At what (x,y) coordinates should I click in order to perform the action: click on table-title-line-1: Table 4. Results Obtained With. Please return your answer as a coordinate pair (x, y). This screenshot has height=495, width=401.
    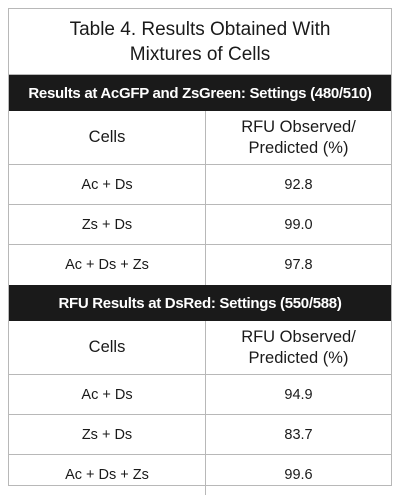
    Looking at the image, I should click on (200, 29).